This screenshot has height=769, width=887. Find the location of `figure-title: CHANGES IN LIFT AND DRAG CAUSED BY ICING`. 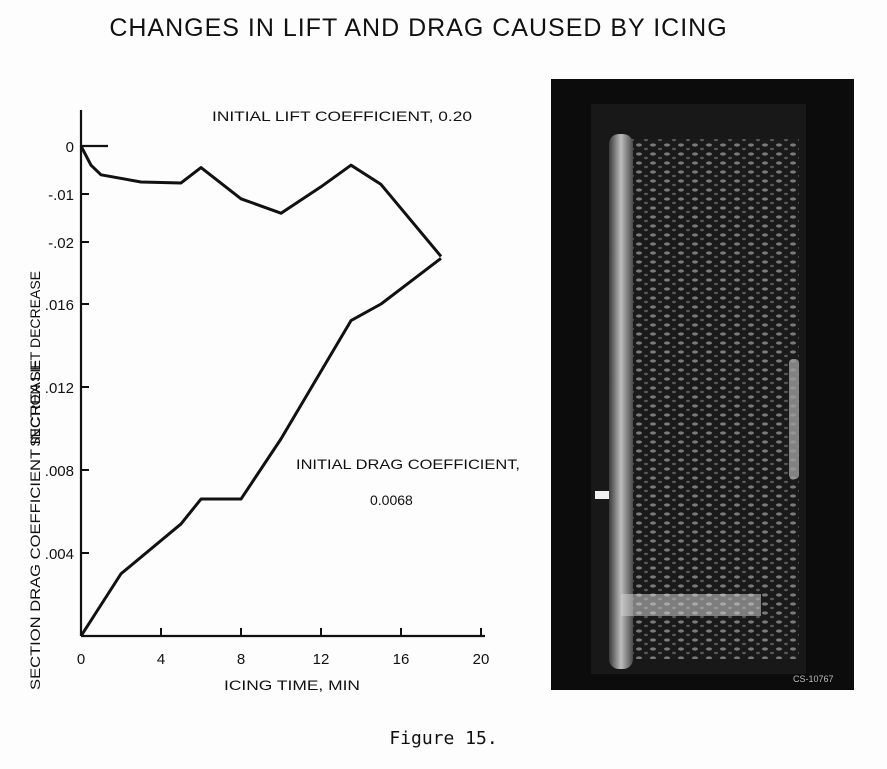

figure-title: CHANGES IN LIFT AND DRAG CAUSED BY ICING is located at coordinates (418, 28).